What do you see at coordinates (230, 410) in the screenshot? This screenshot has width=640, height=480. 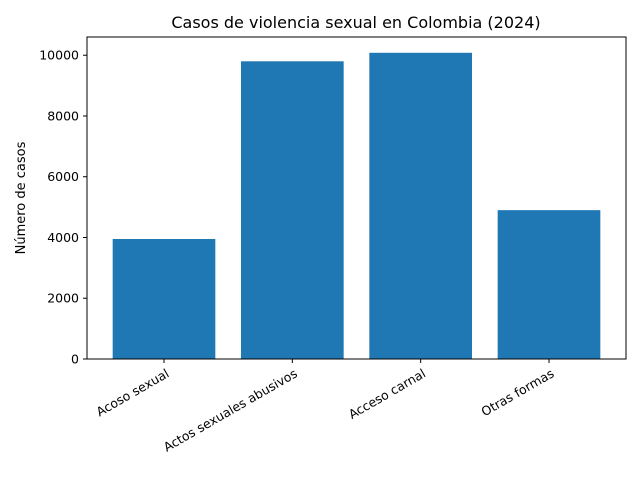 I see `x-tick-label: Actos sexuales abusivos` at bounding box center [230, 410].